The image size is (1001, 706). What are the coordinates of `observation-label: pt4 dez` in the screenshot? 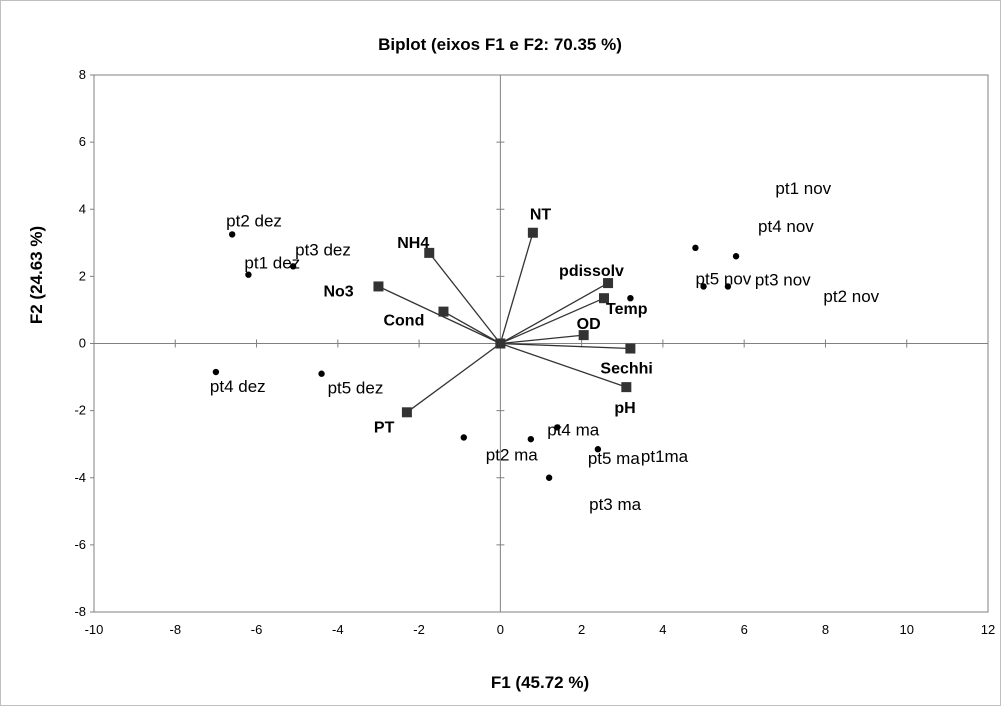 It's located at (238, 386).